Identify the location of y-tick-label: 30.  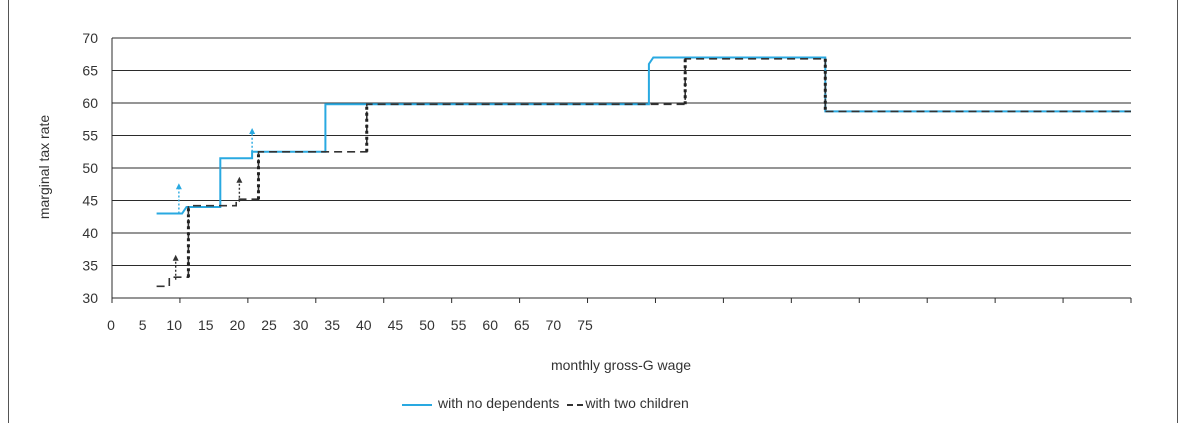
(90, 298).